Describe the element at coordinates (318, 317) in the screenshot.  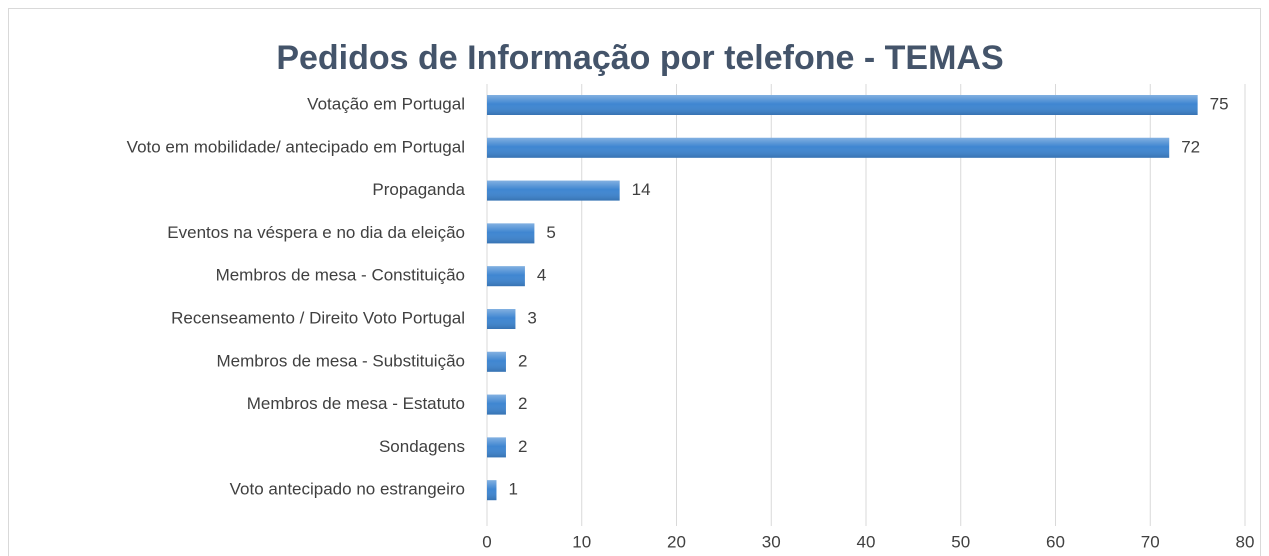
I see `y-tick-label: Recenseamento / Direito Voto Portugal` at that location.